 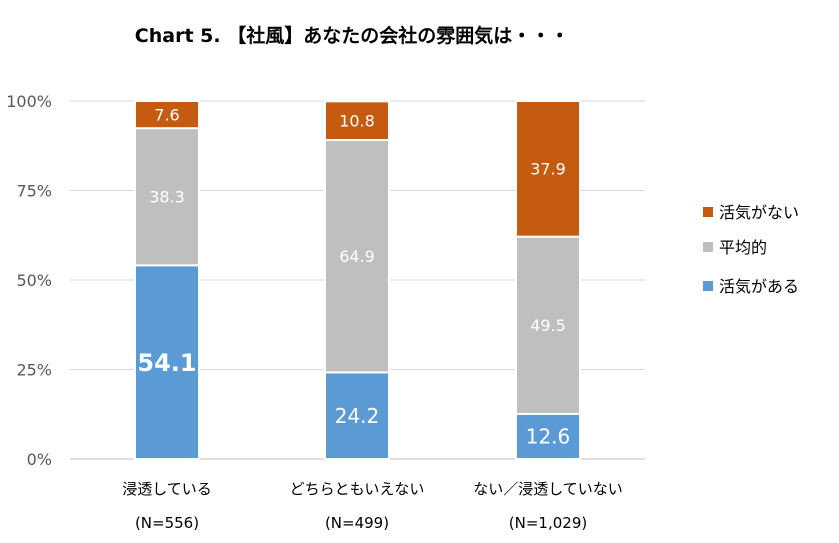 I want to click on bar-value-label: 7.6, so click(x=166, y=114).